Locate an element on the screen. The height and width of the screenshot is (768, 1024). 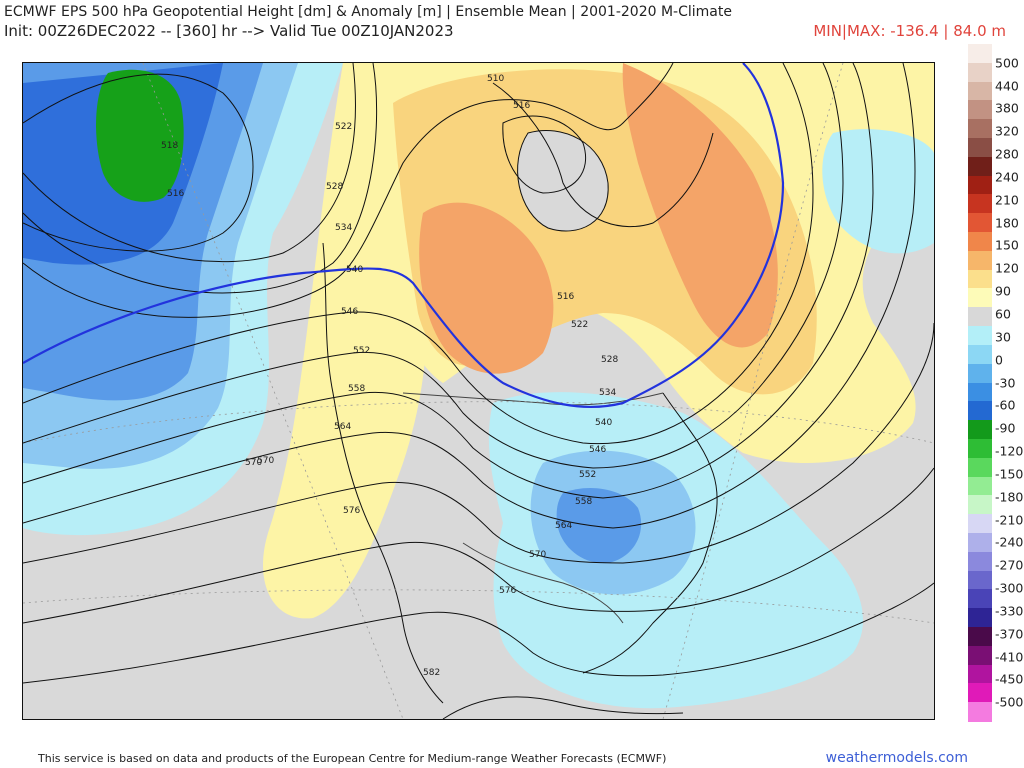
colorbar-tick-label: 120 is located at coordinates (1007, 268).